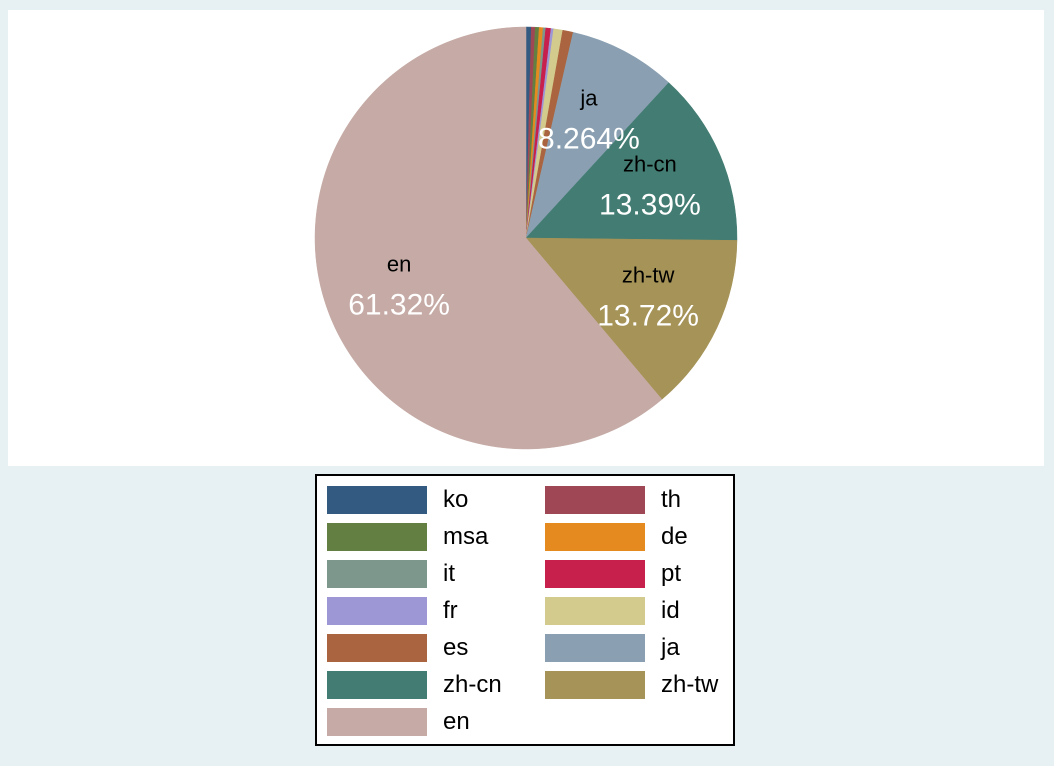  What do you see at coordinates (524, 209) in the screenshot?
I see `pie-slice-labels: ja 8.264%zh-cn 13.39% zh-tw 13.72% en 61.32%` at bounding box center [524, 209].